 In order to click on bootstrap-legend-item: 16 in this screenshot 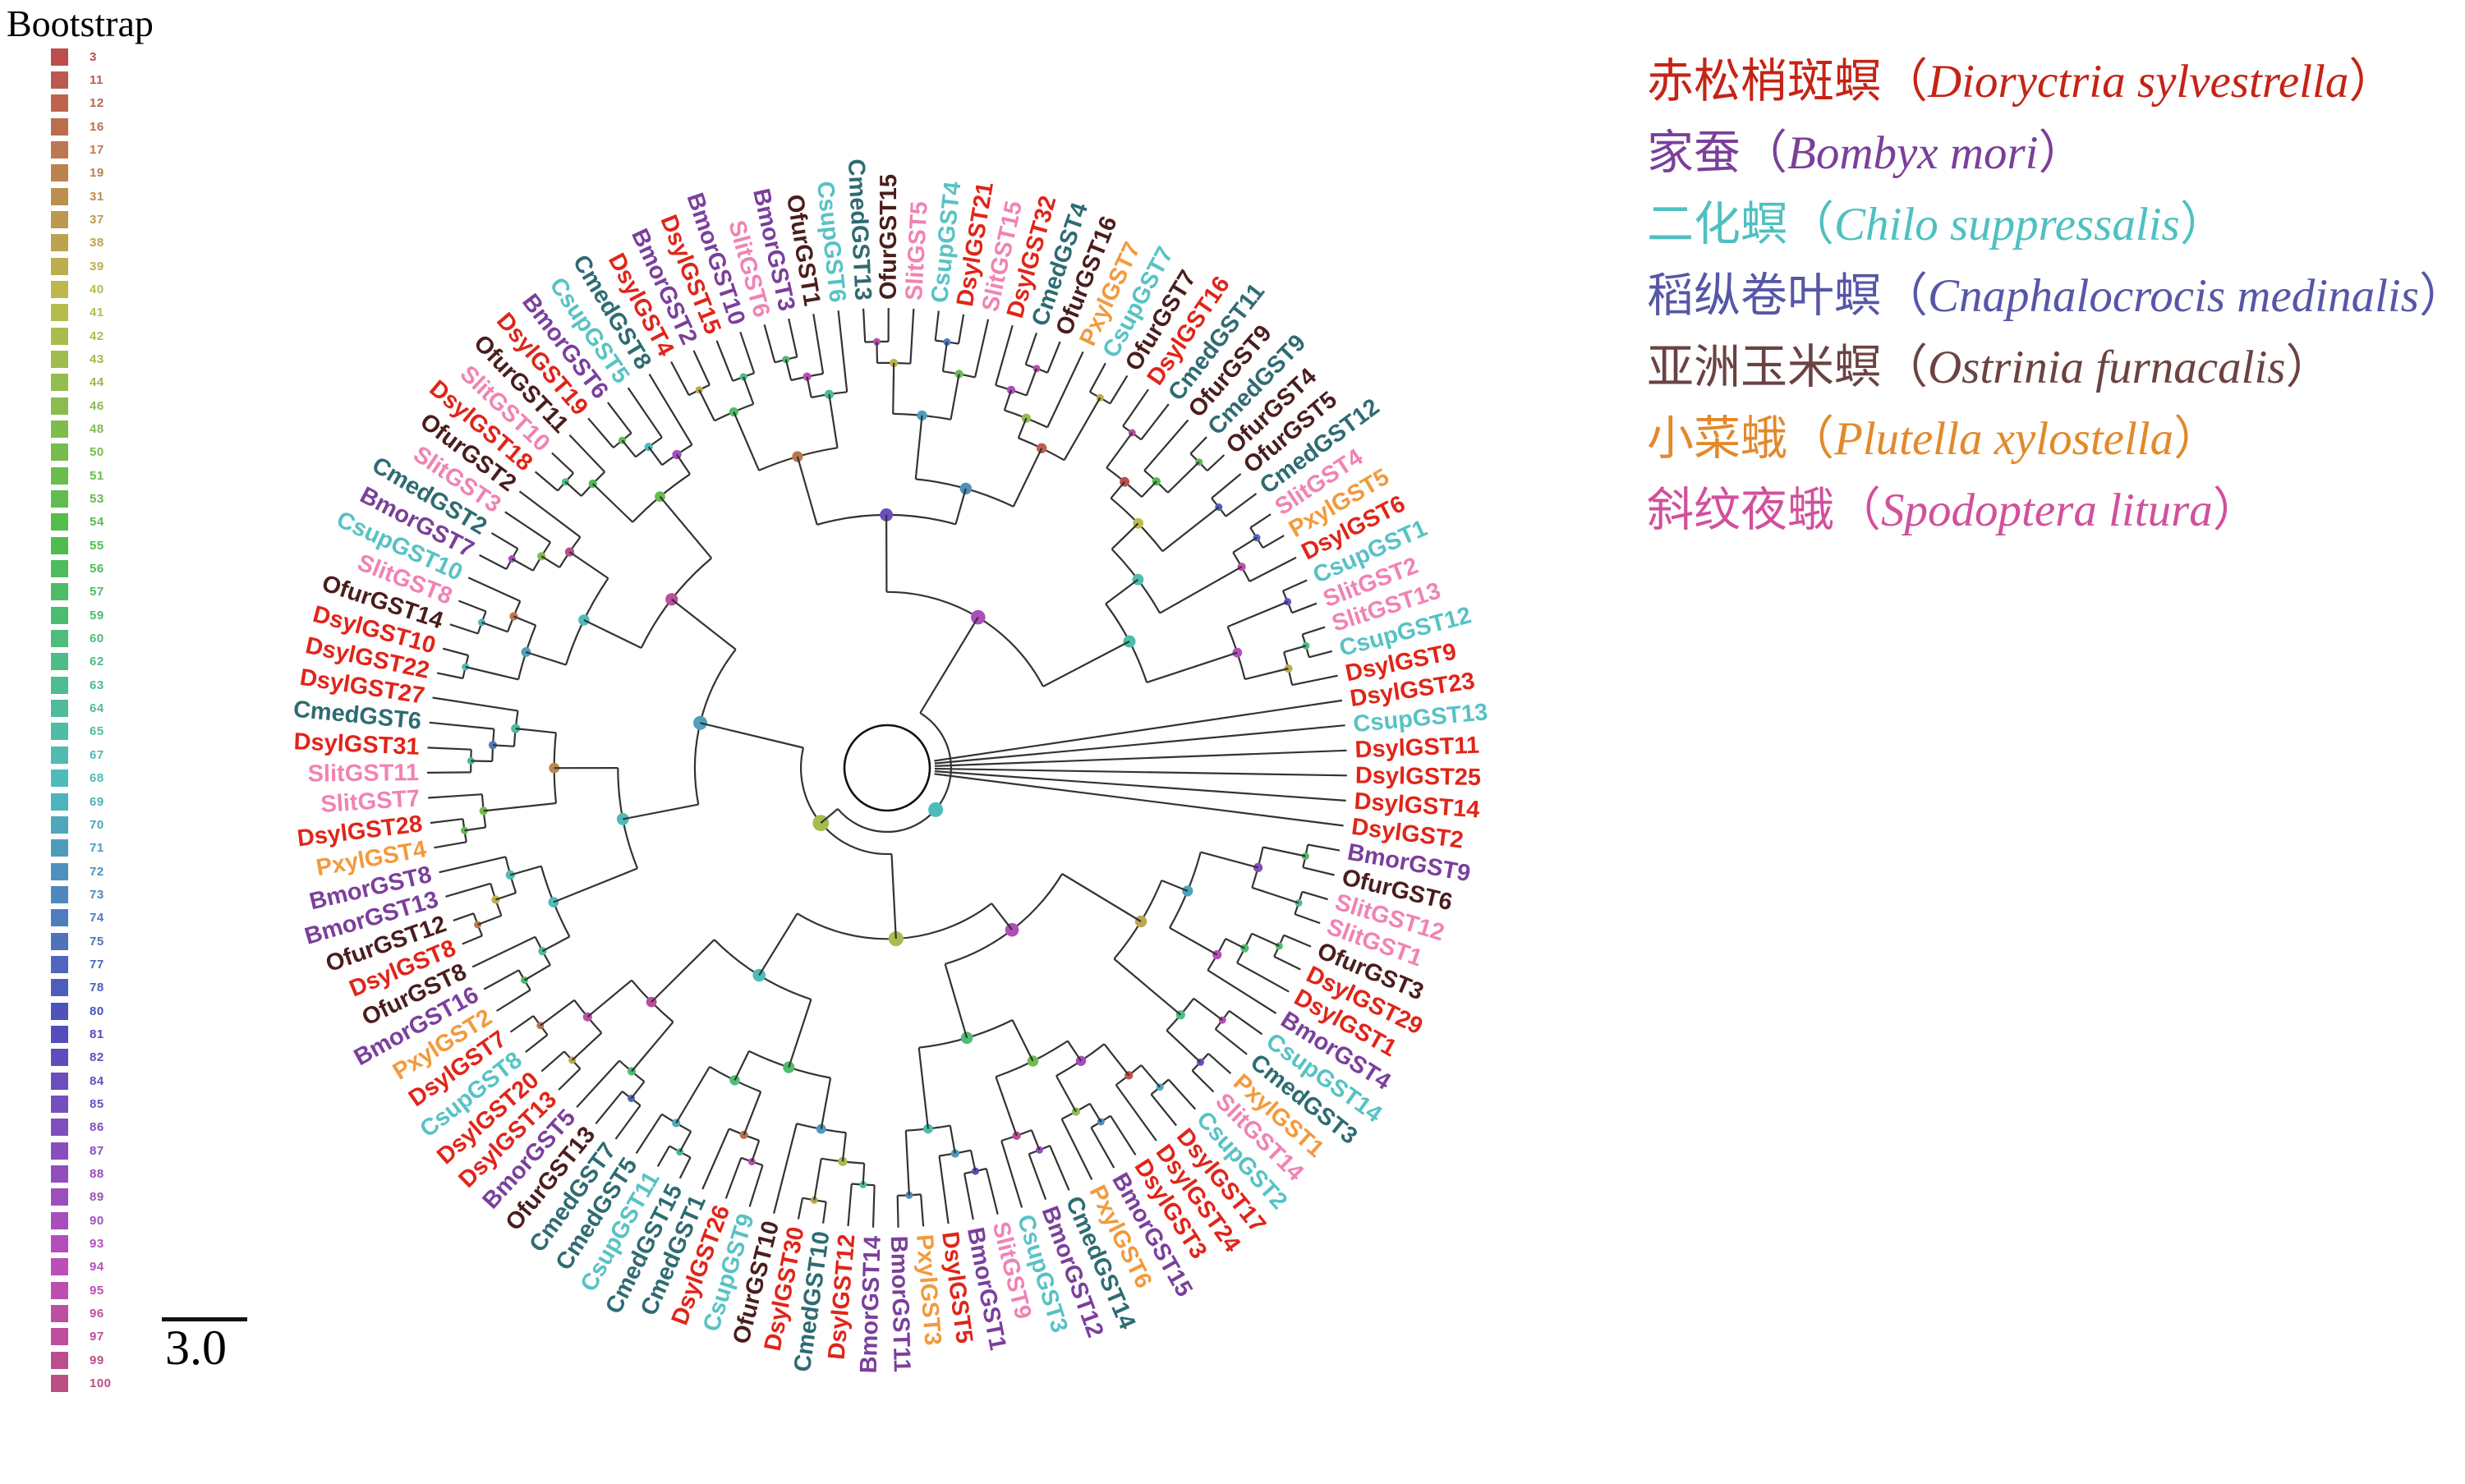, I will do `click(82, 126)`.